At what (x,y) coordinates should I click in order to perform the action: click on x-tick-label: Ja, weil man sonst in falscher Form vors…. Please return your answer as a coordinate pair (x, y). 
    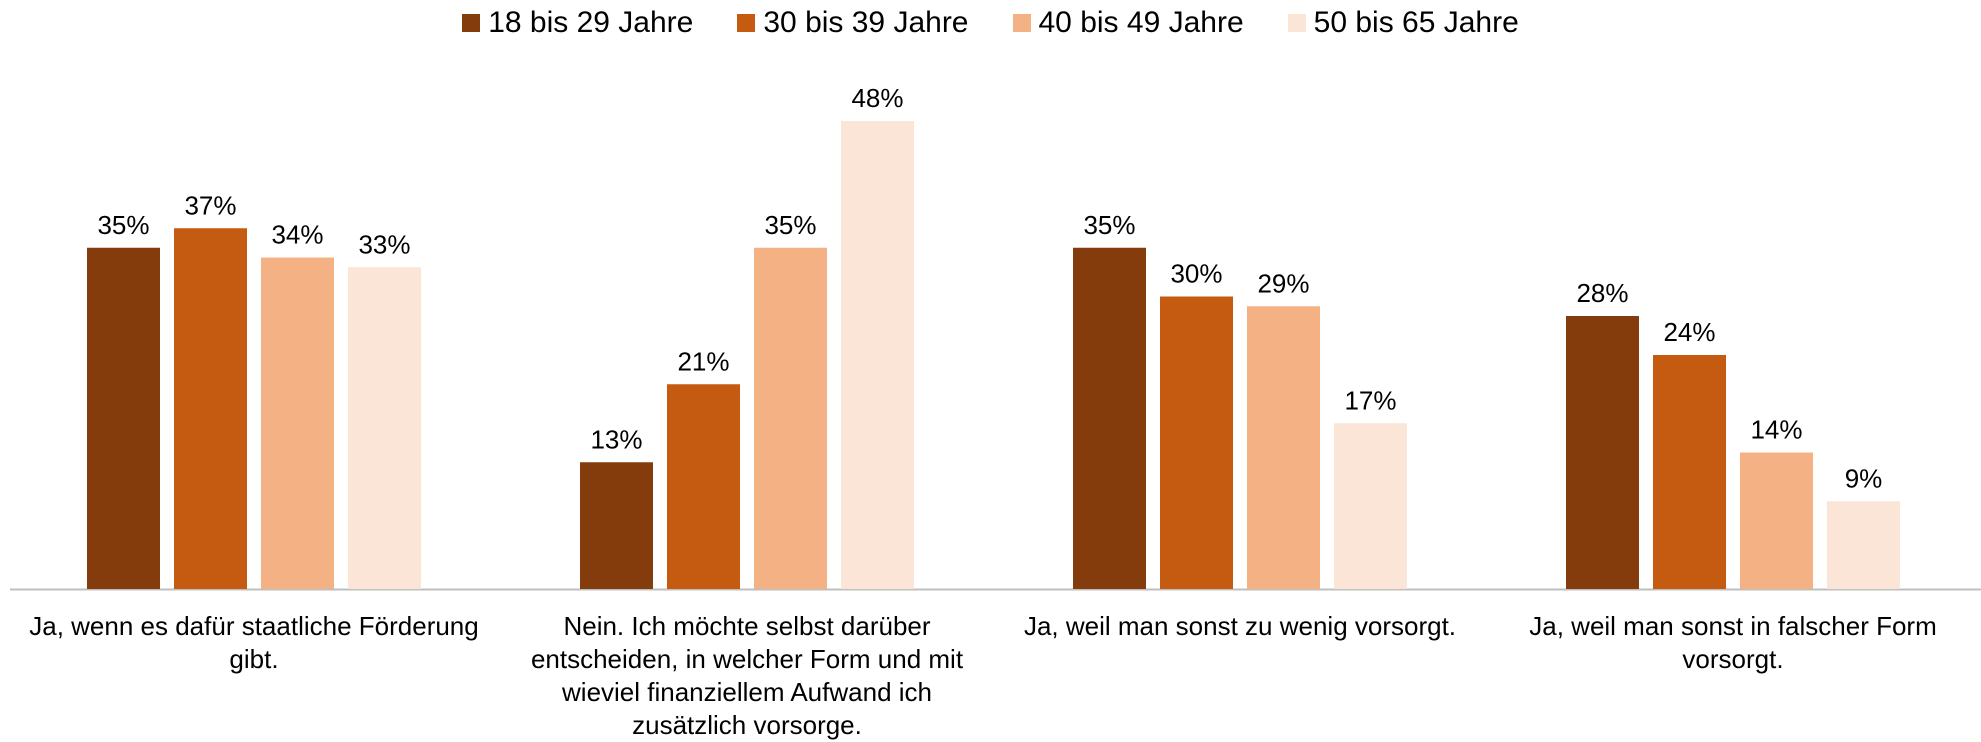
    Looking at the image, I should click on (1733, 642).